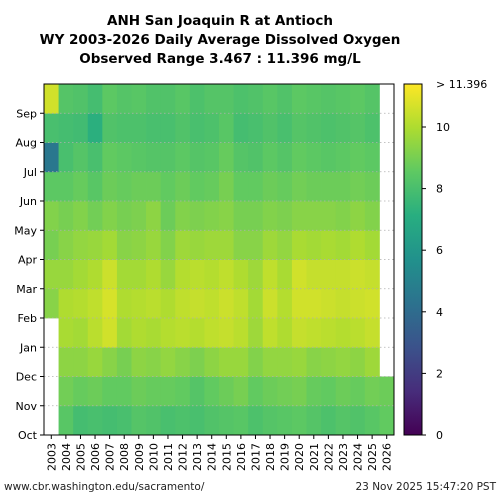 The height and width of the screenshot is (500, 500). Describe the element at coordinates (285, 391) in the screenshot. I see `heatmap-cell-2019-nov` at that location.